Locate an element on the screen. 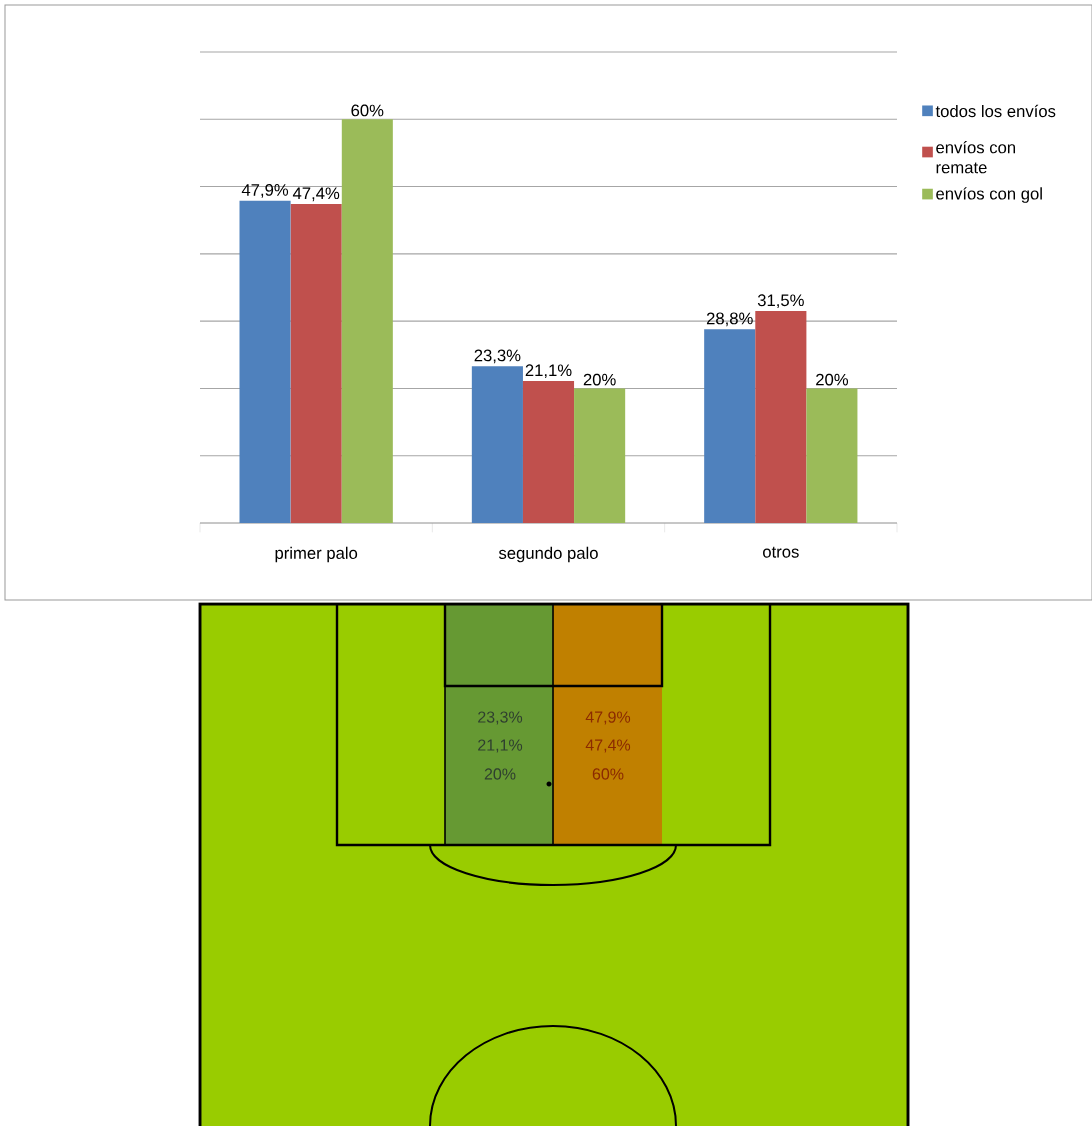 The width and height of the screenshot is (1092, 1126). data-label: 23,3% is located at coordinates (497, 356).